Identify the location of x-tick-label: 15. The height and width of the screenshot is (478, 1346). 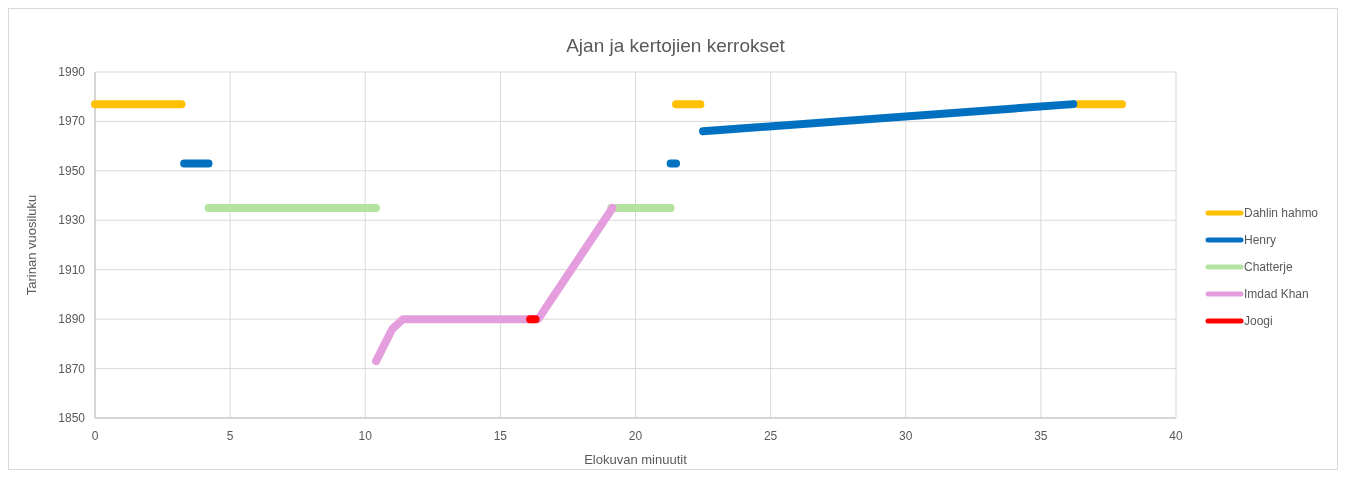
(500, 436).